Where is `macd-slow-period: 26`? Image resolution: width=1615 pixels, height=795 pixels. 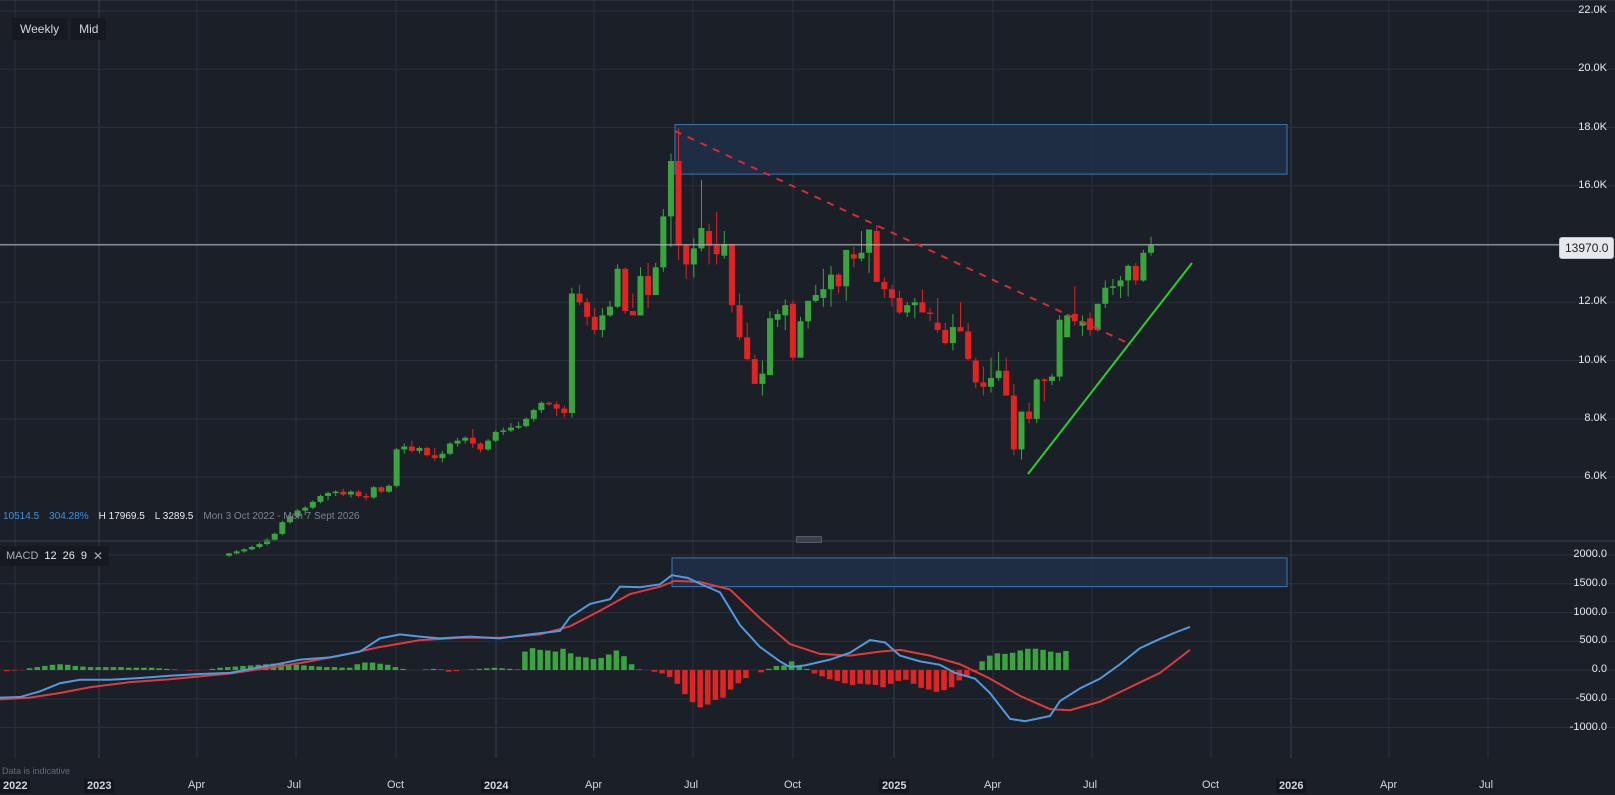
macd-slow-period: 26 is located at coordinates (68, 556).